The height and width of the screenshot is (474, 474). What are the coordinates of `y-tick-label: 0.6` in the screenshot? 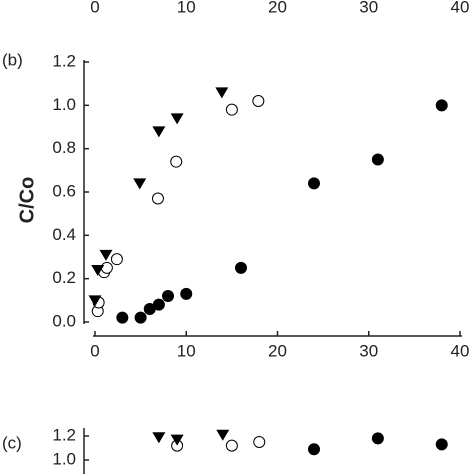 It's located at (64, 190).